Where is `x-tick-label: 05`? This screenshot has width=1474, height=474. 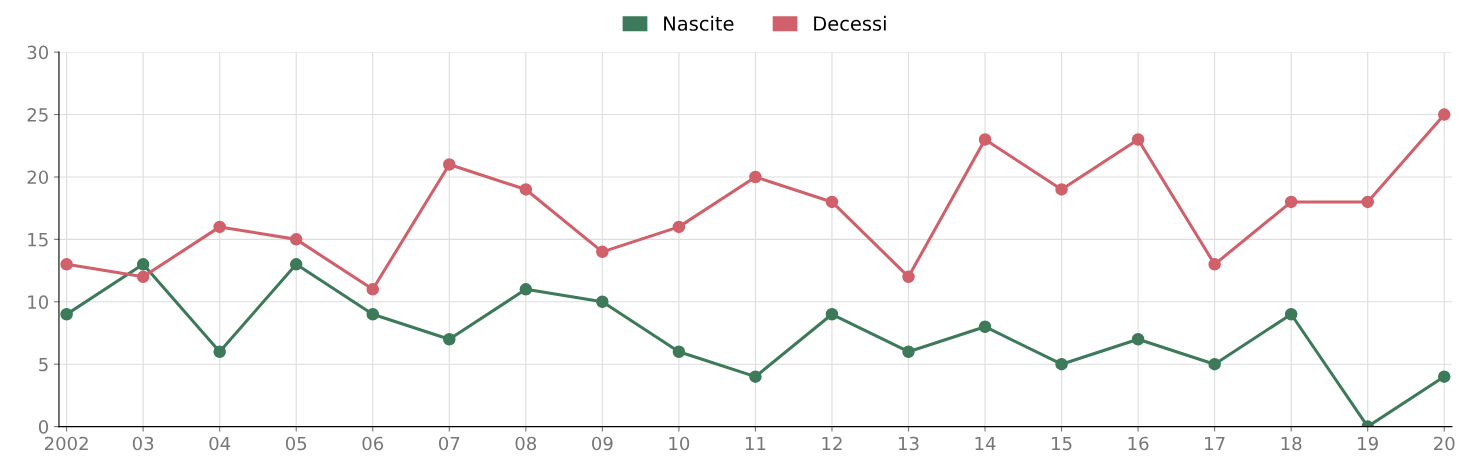
x-tick-label: 05 is located at coordinates (296, 443).